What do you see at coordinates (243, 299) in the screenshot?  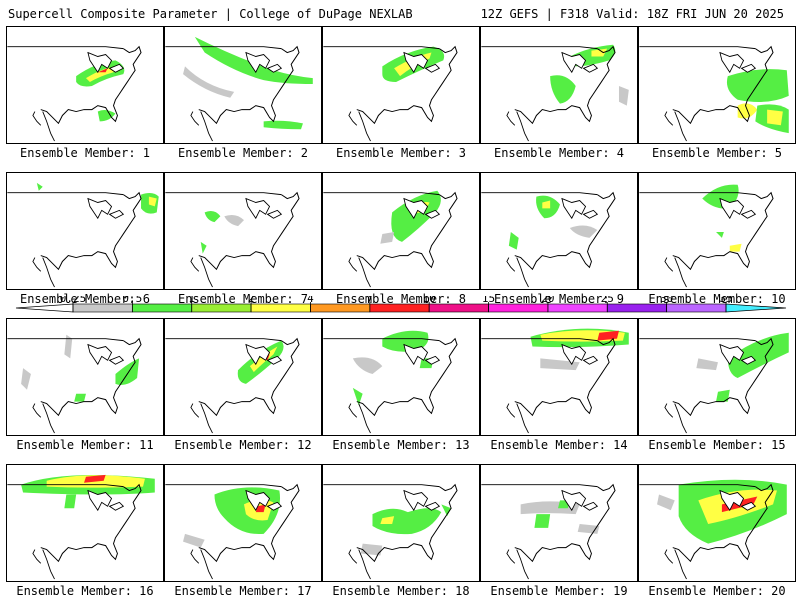 I see `panel-label: Ensemble Member: 7` at bounding box center [243, 299].